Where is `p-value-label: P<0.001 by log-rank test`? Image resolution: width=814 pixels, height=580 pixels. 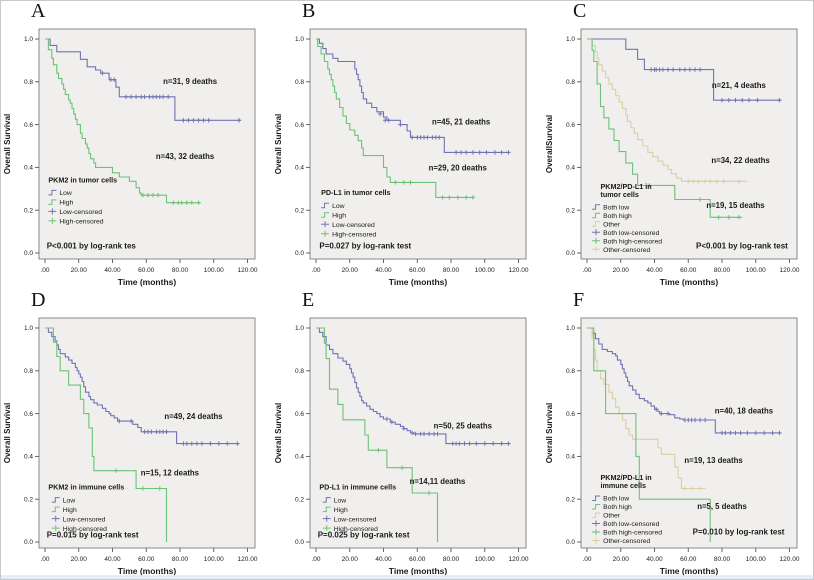 p-value-label: P<0.001 by log-rank test is located at coordinates (742, 246).